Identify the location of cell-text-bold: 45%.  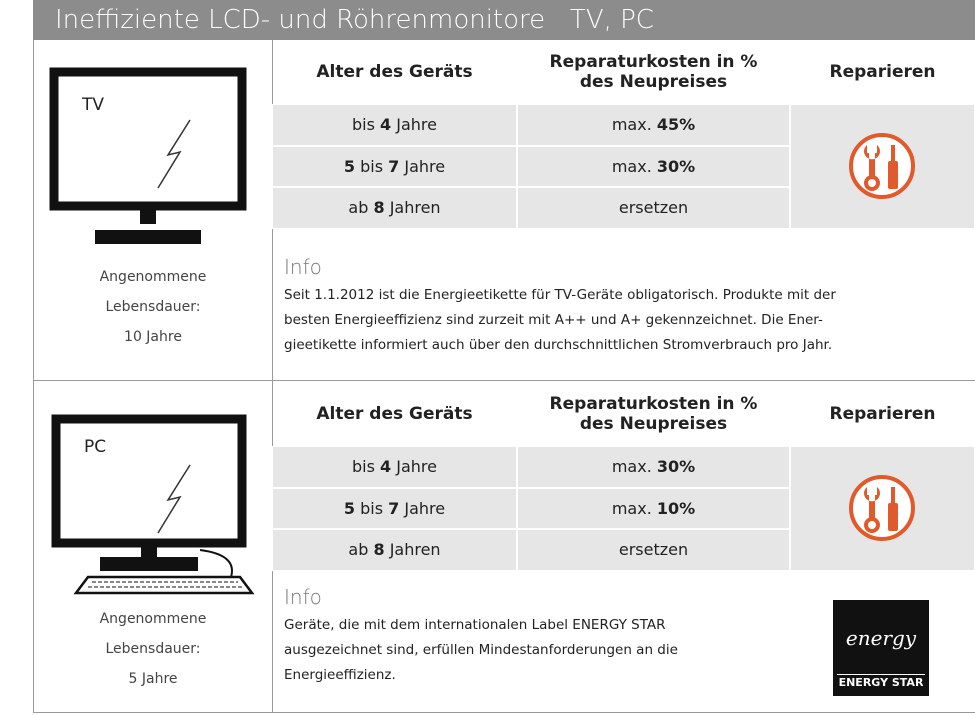
(676, 125).